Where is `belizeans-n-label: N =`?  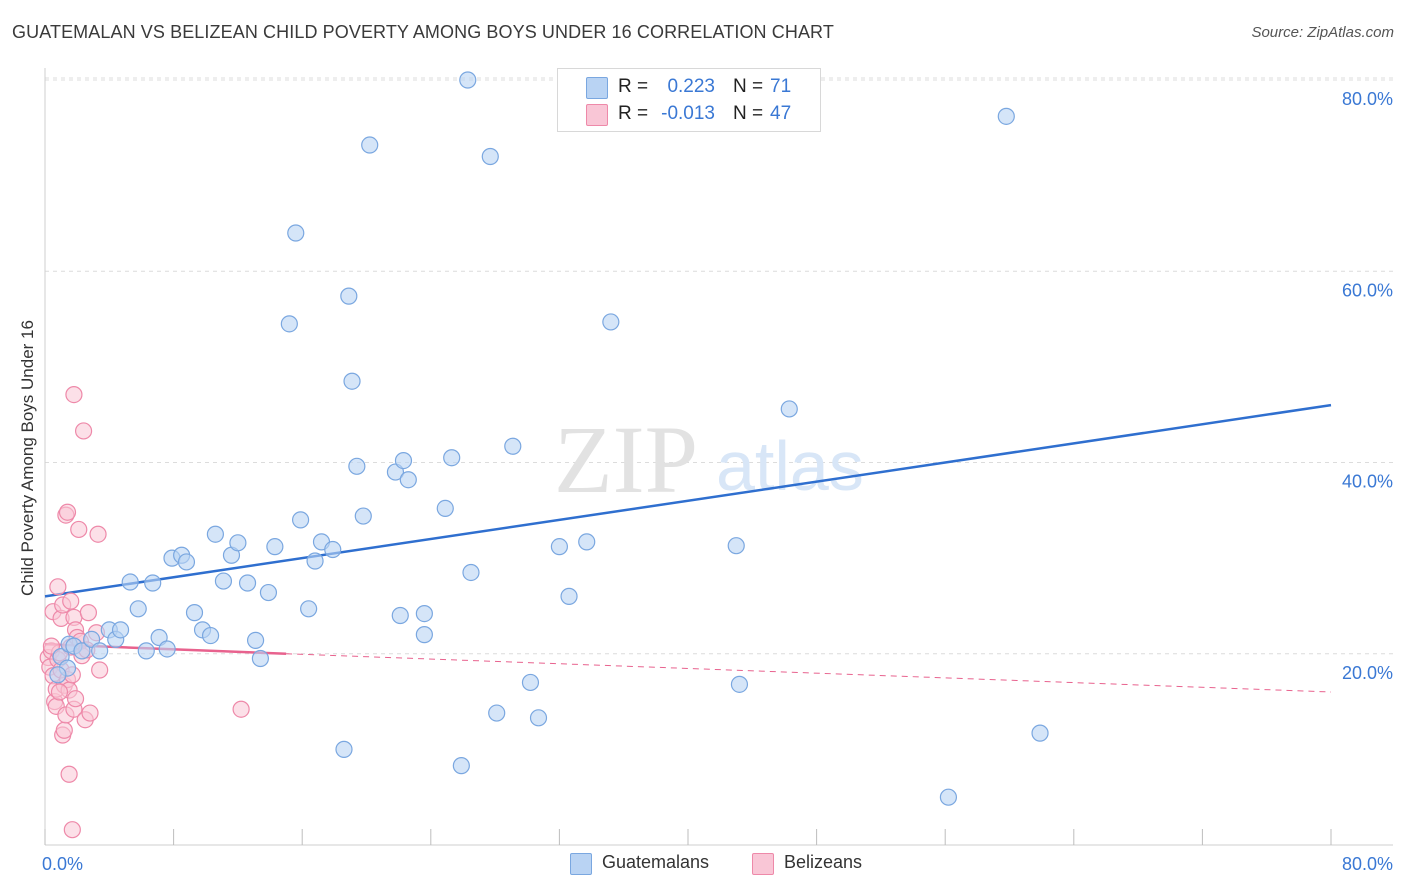
belizeans-n-label: N = is located at coordinates (748, 113).